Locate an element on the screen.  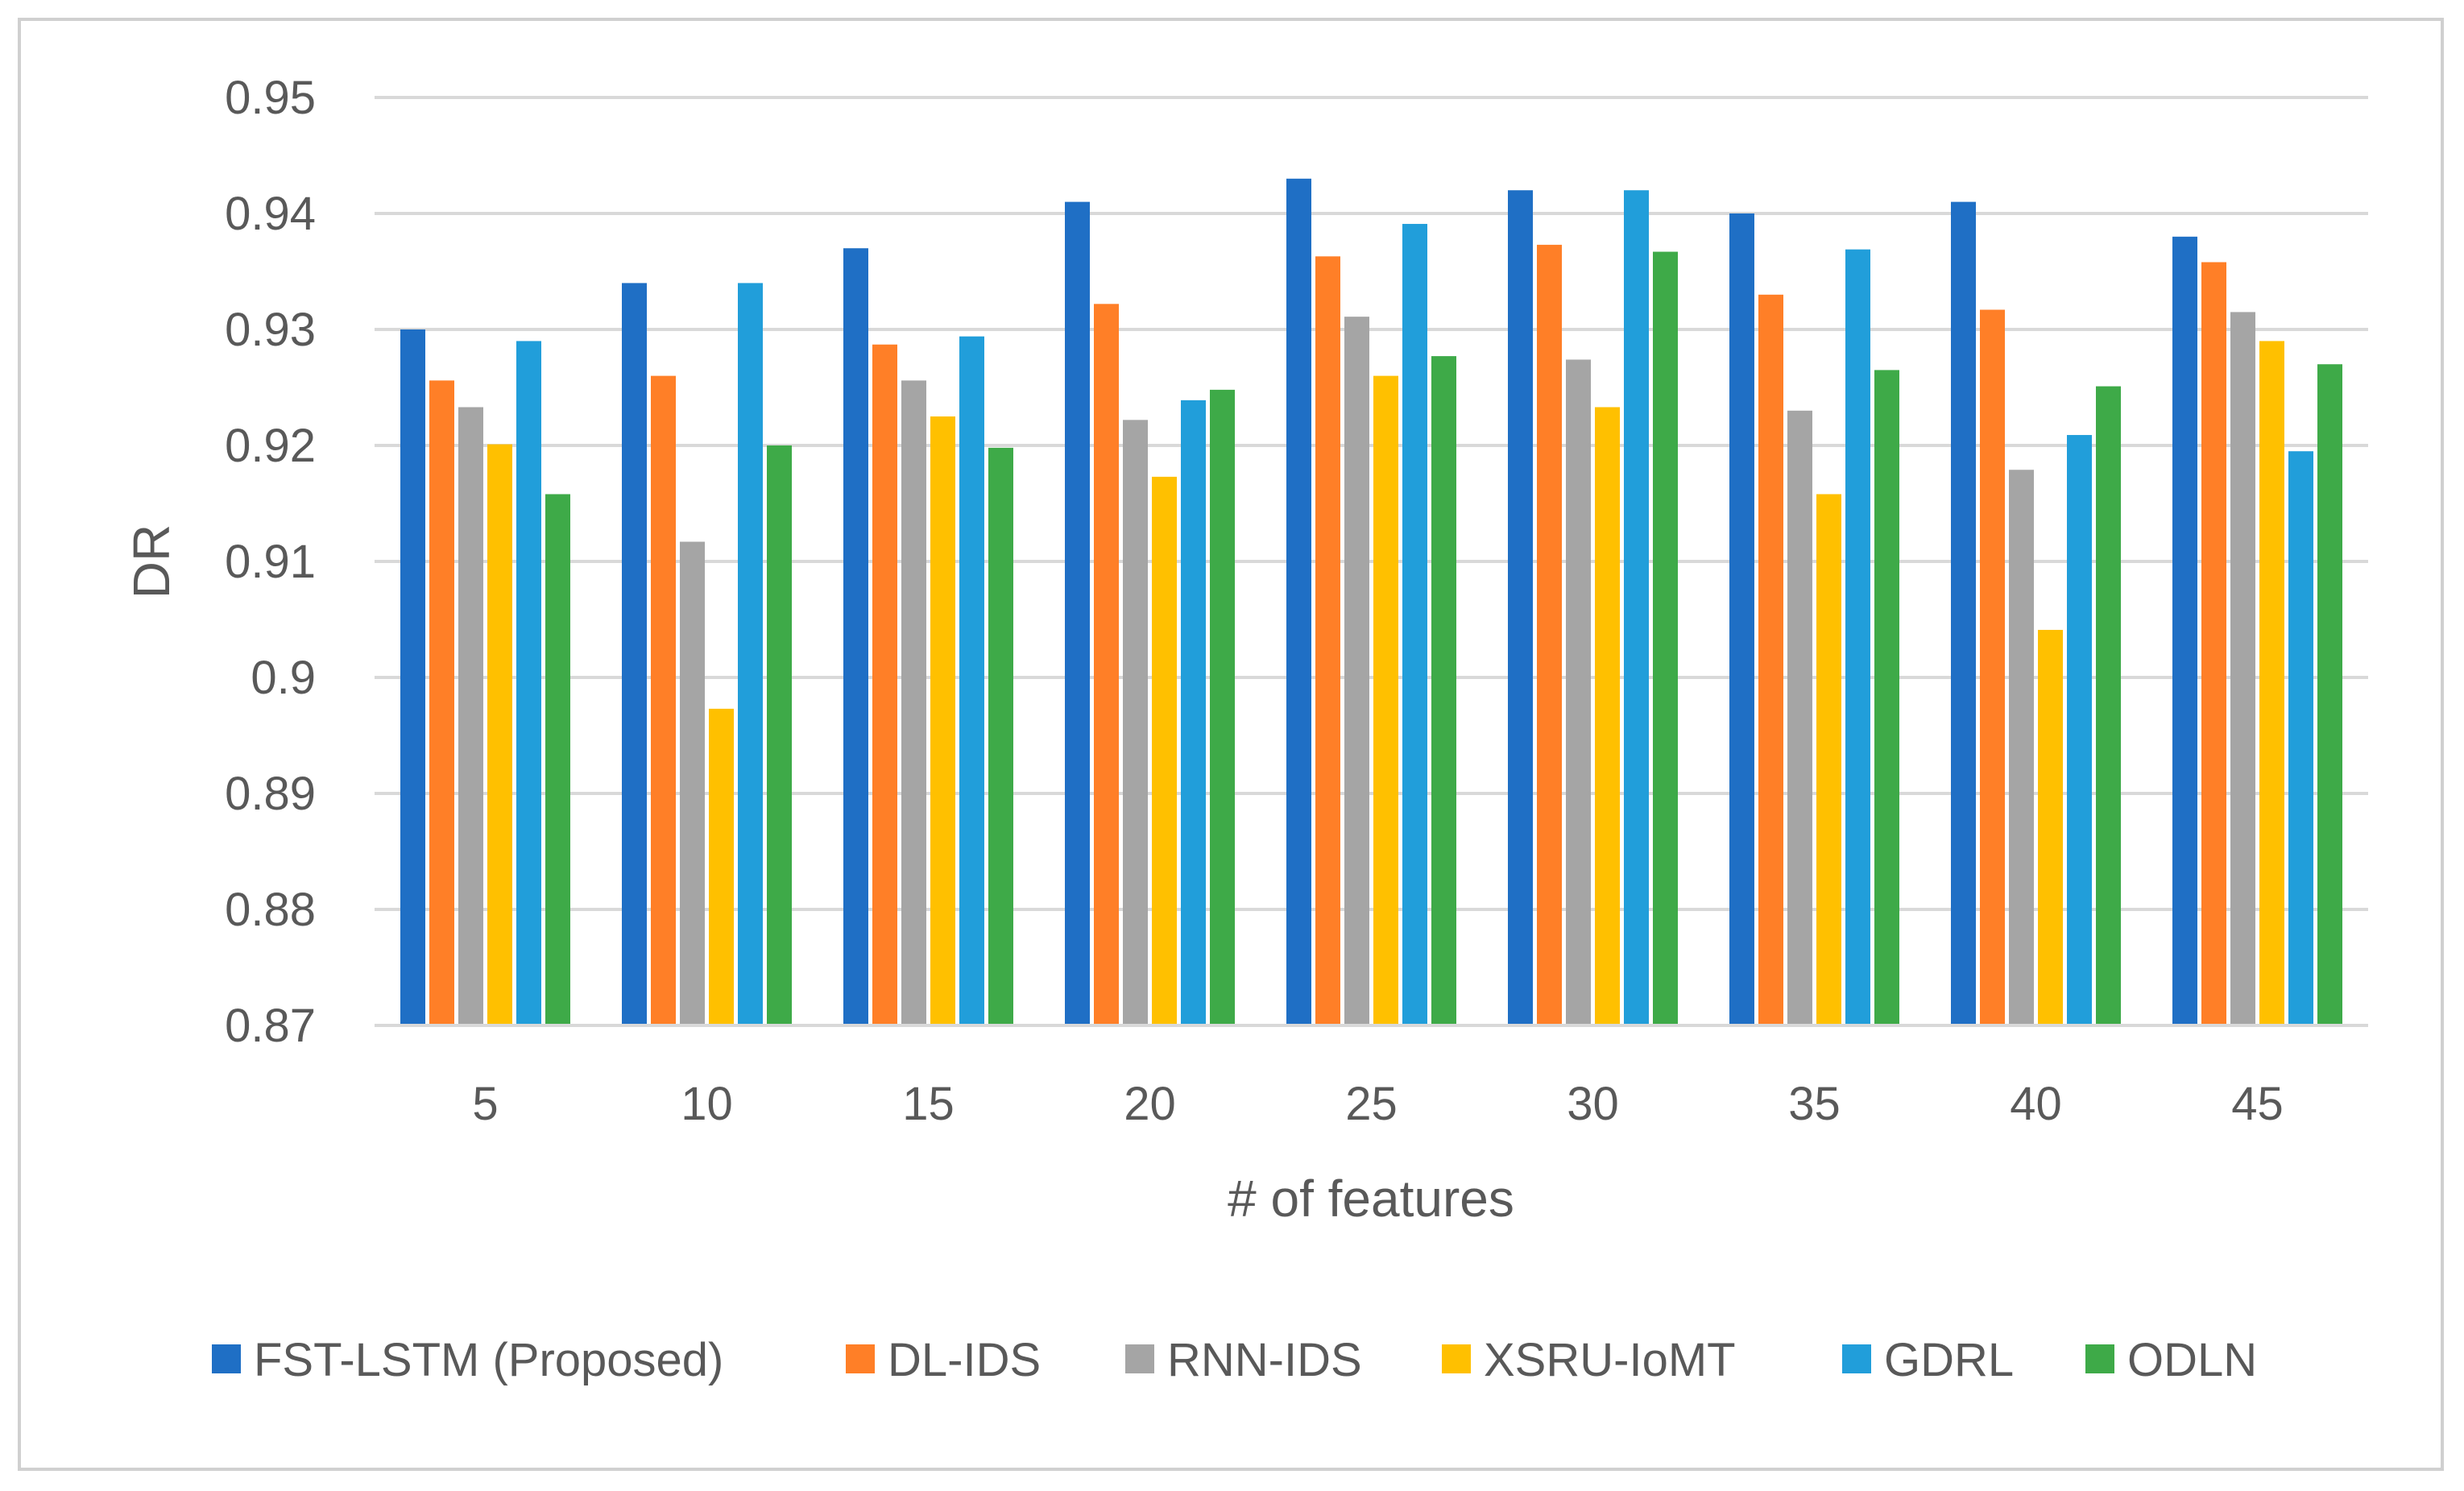
x-tick-label: 35 is located at coordinates (1814, 1104).